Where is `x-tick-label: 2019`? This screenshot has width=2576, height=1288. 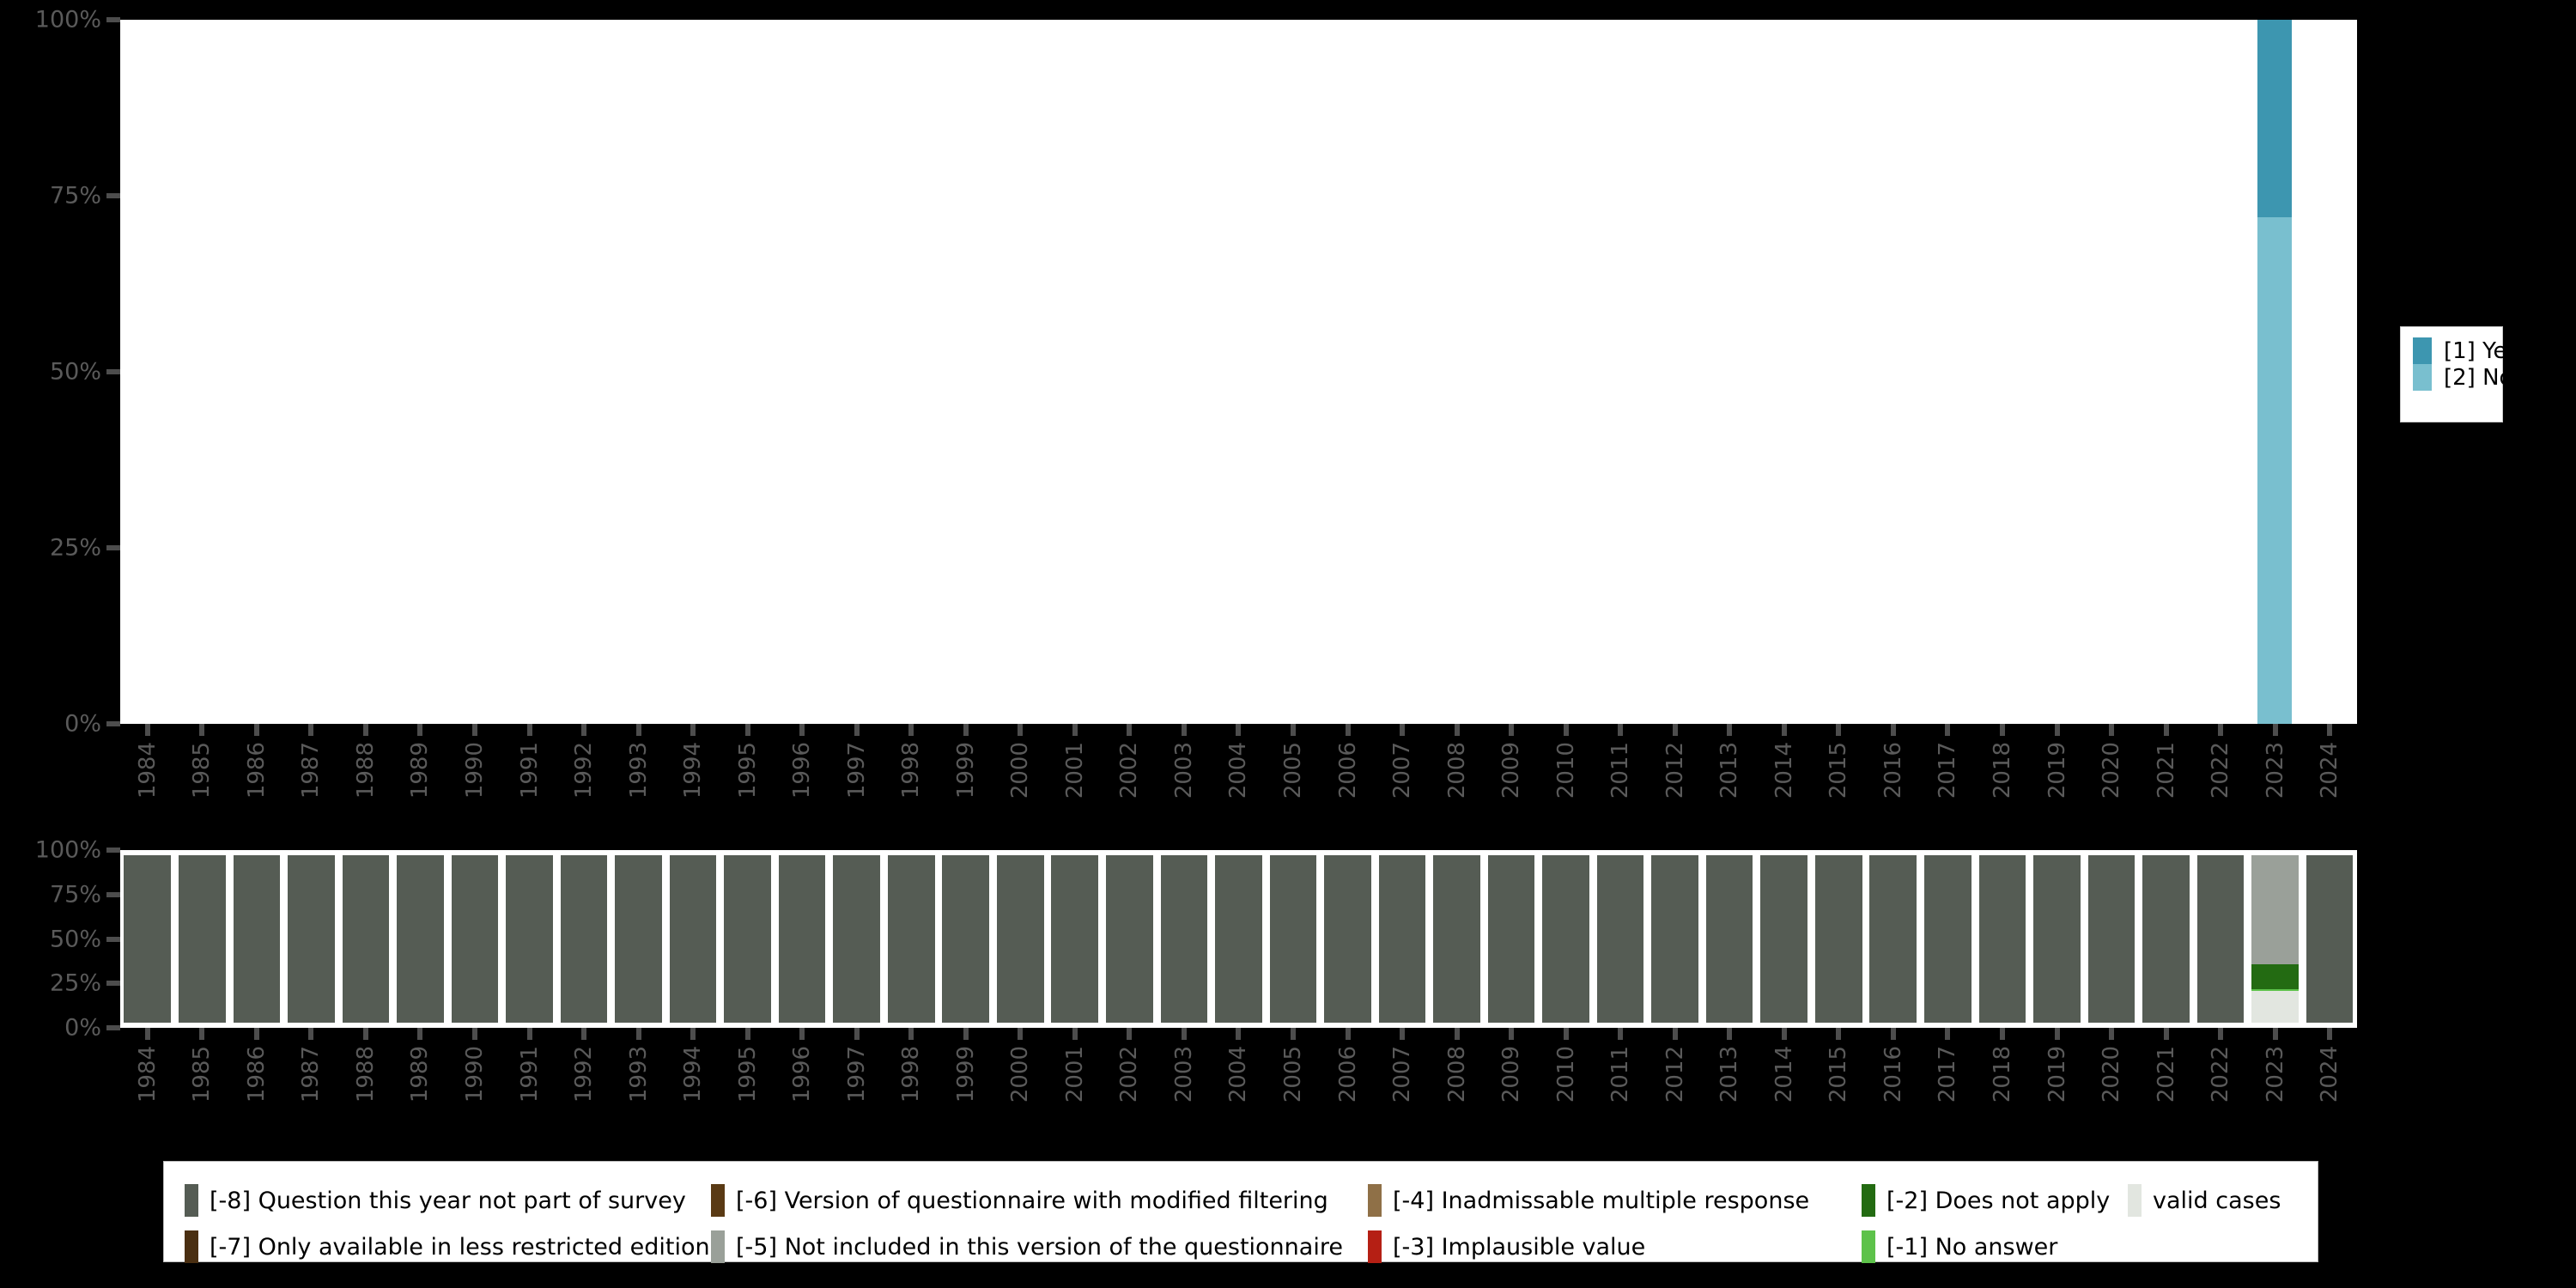
x-tick-label: 2019 is located at coordinates (2057, 770).